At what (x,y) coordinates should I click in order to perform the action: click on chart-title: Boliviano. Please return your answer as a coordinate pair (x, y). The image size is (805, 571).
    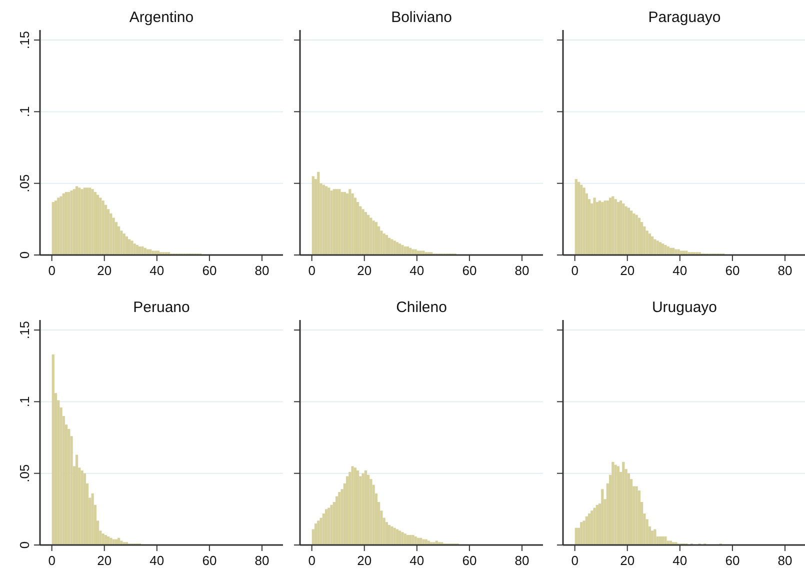
    Looking at the image, I should click on (421, 17).